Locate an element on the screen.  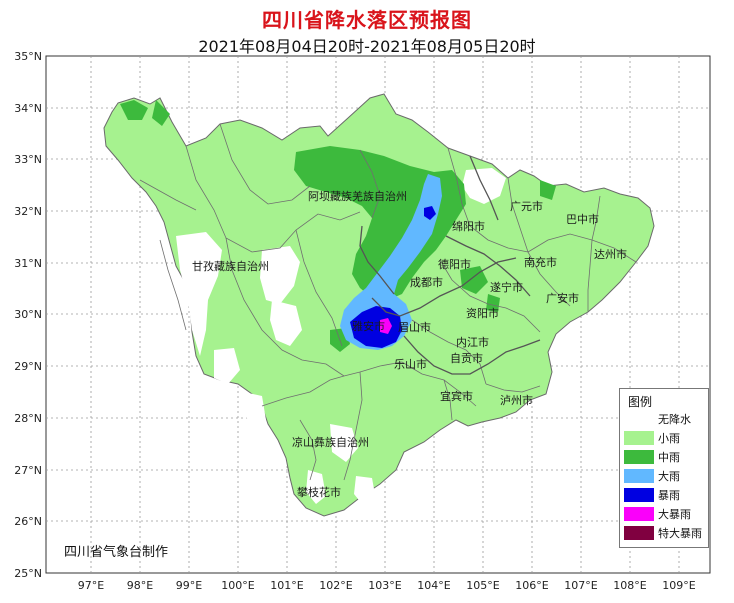
latitude-label: 25°N is located at coordinates (28, 573).